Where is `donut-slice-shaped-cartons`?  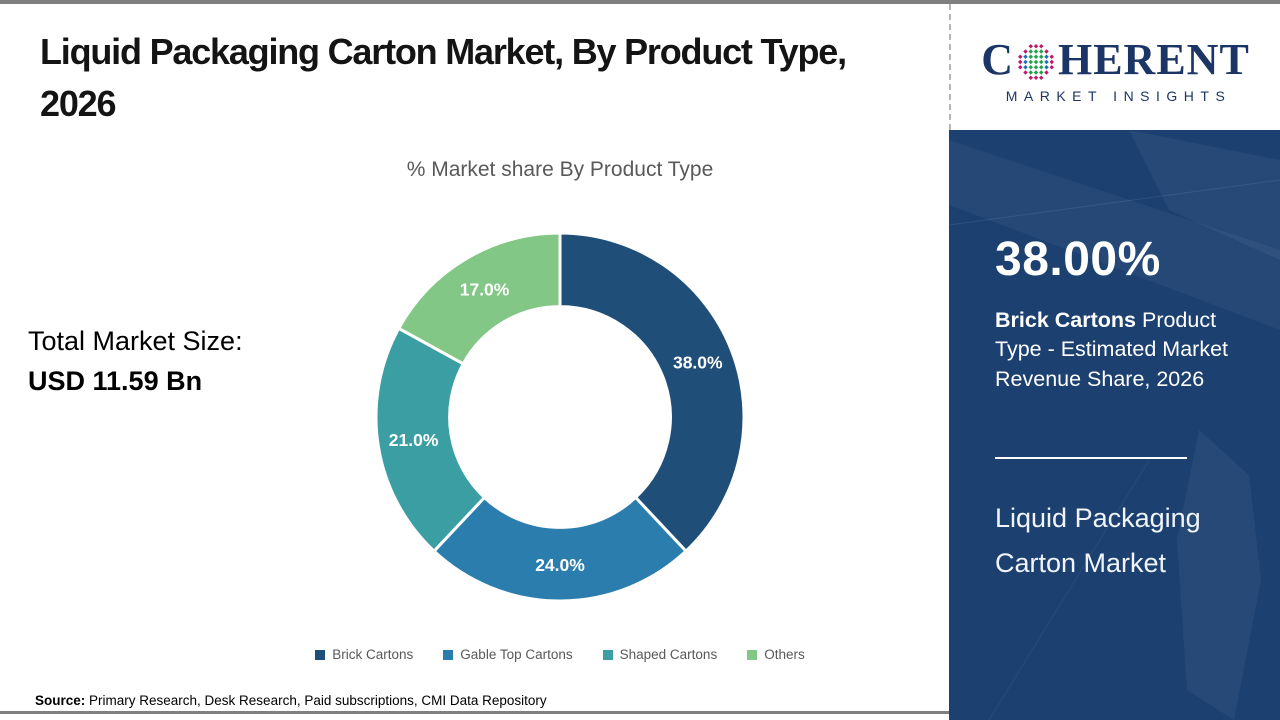
donut-slice-shaped-cartons is located at coordinates (430, 440).